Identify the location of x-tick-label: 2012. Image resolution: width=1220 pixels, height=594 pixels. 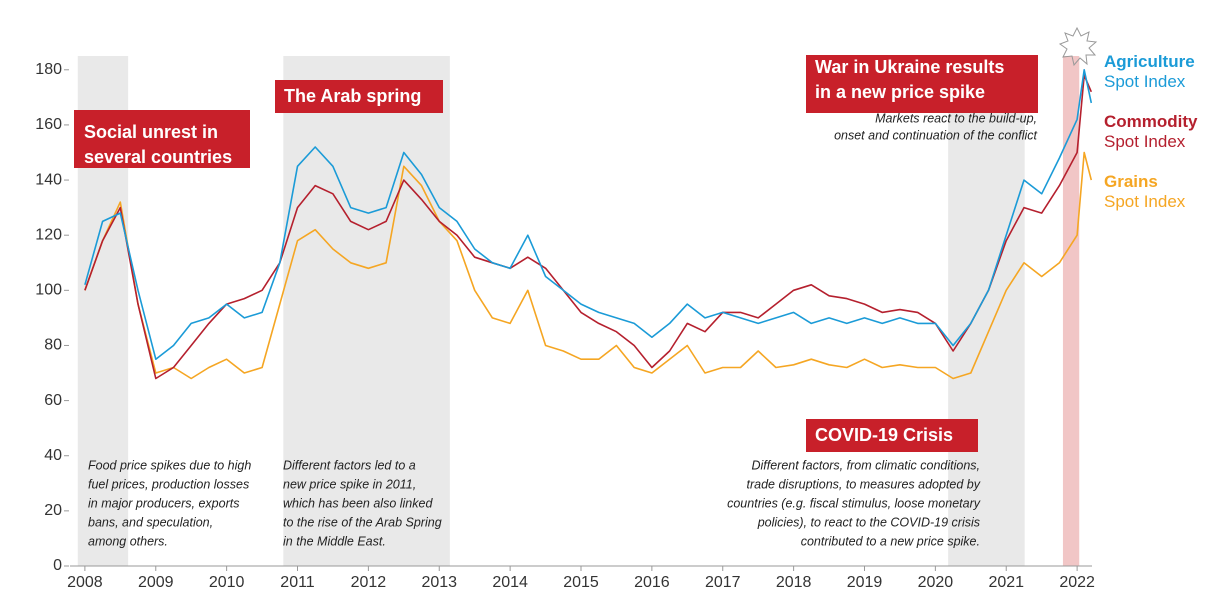
(369, 582).